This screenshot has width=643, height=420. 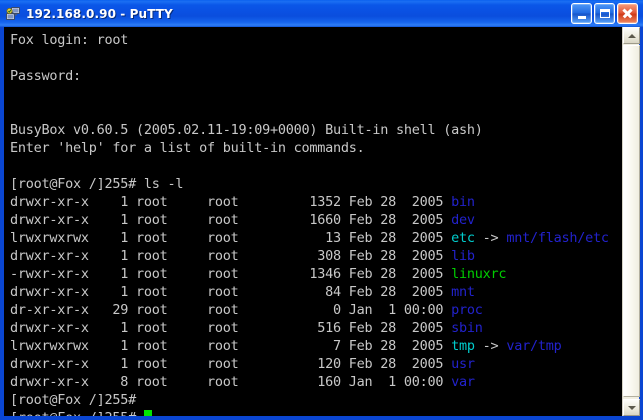 What do you see at coordinates (463, 382) in the screenshot?
I see `text-segment-blue: var` at bounding box center [463, 382].